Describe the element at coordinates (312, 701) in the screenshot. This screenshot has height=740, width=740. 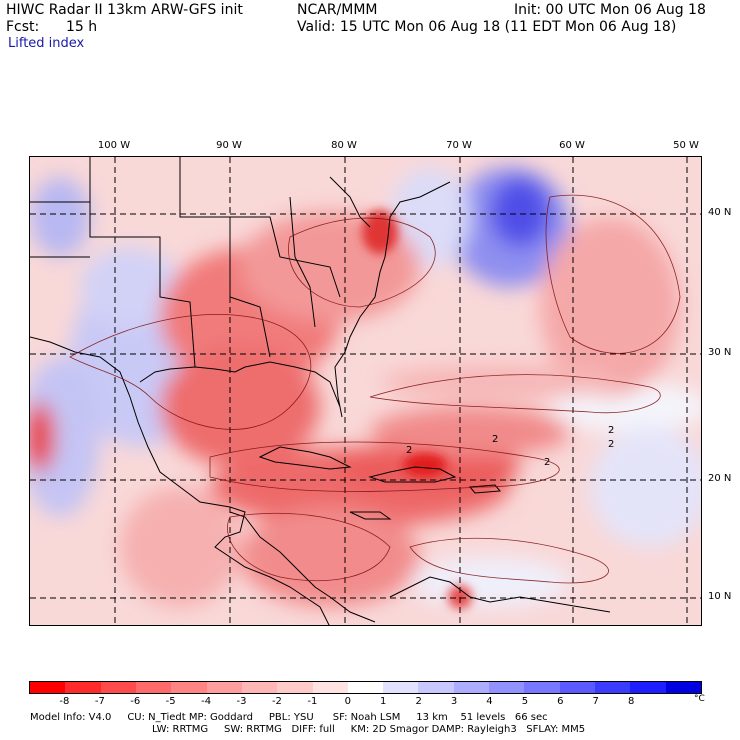
I see `colorbar-tick-label: -1` at that location.